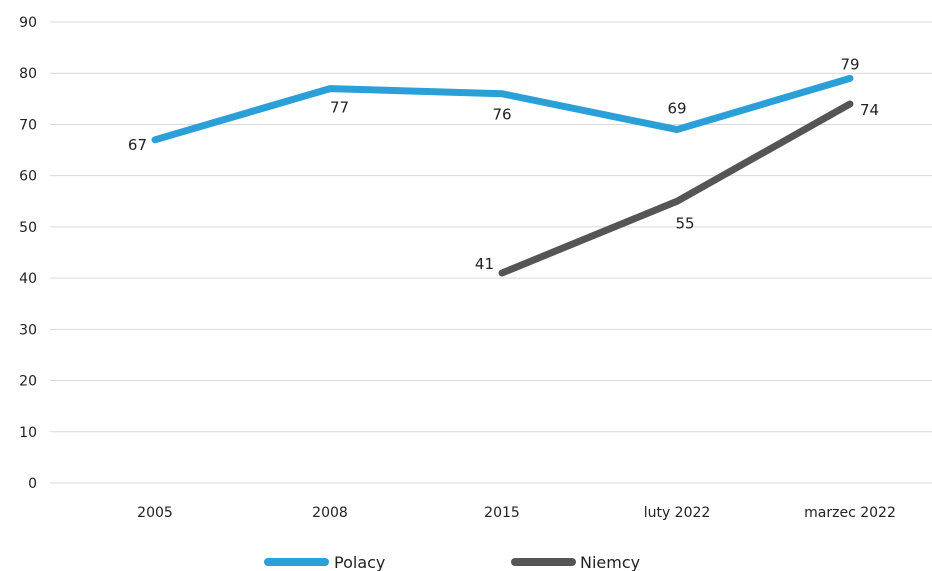 This screenshot has width=932, height=571. What do you see at coordinates (28, 279) in the screenshot?
I see `y-tick-label-40: 40` at bounding box center [28, 279].